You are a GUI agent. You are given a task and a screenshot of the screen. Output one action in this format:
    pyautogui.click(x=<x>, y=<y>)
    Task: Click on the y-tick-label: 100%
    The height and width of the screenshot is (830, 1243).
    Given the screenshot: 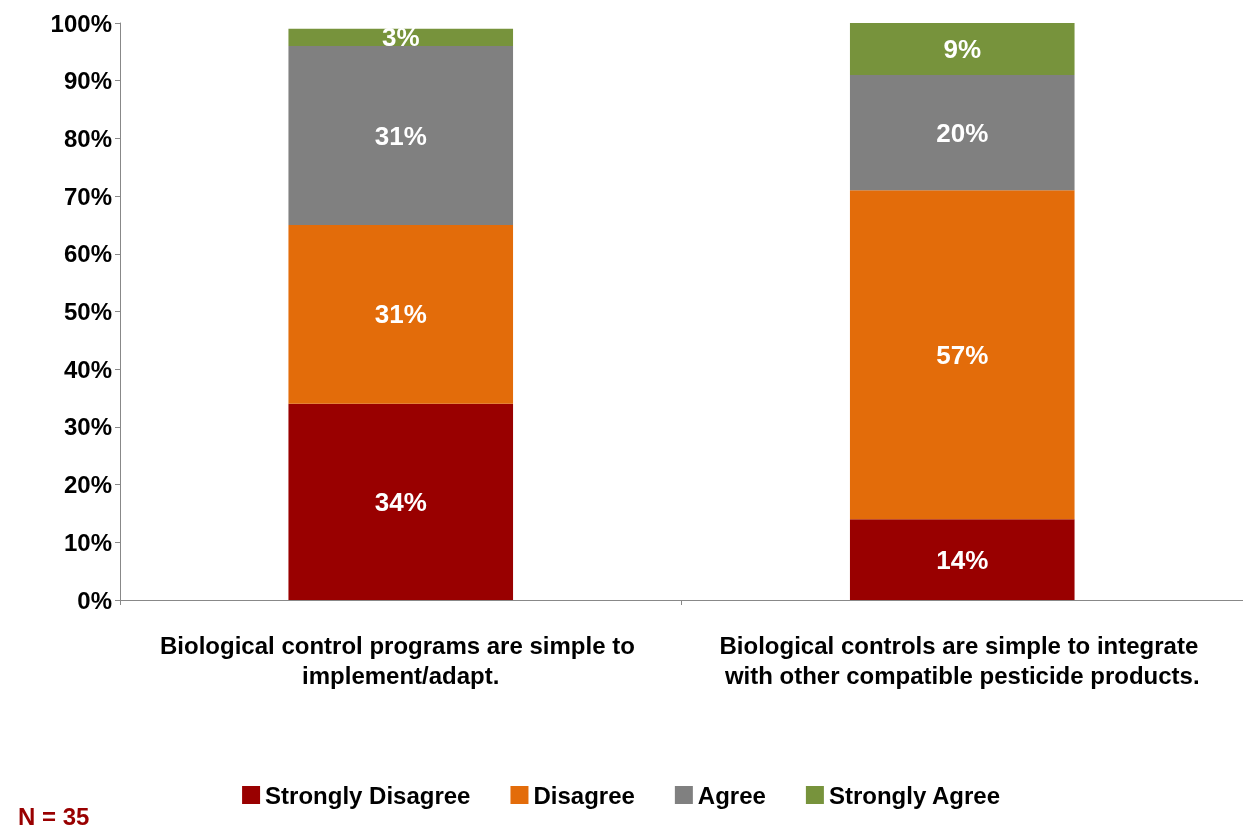 What is the action you would take?
    pyautogui.click(x=81, y=23)
    